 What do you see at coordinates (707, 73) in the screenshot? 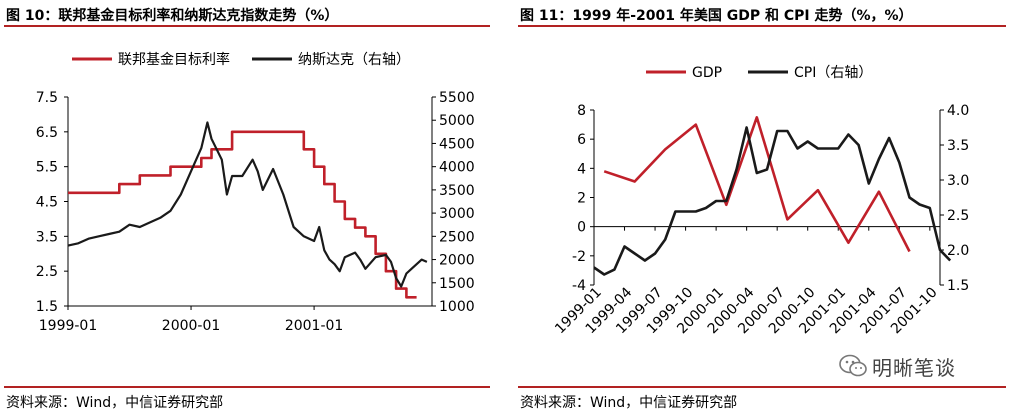
I see `legend-label-gdp: GDP` at bounding box center [707, 73].